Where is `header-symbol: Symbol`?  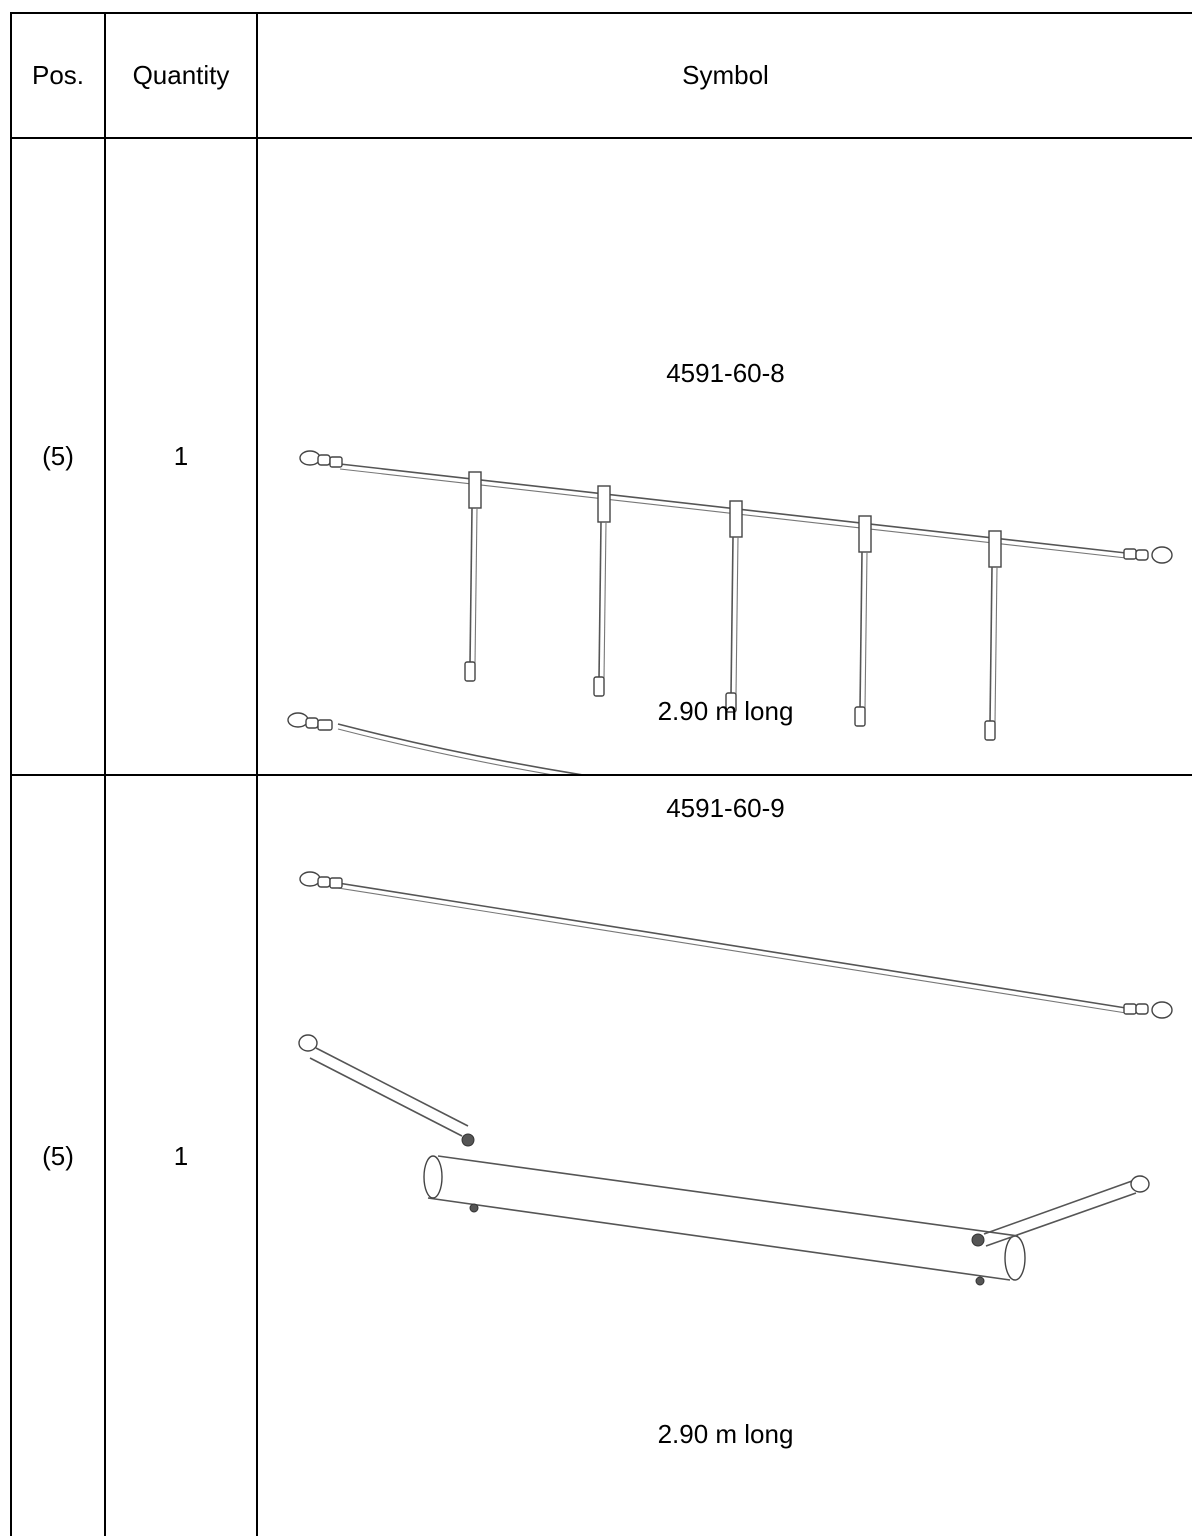
header-symbol: Symbol is located at coordinates (724, 75).